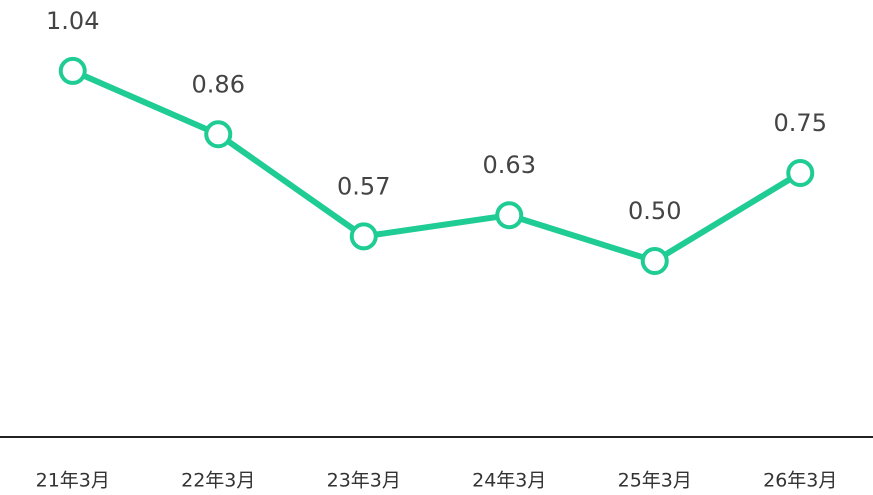 This screenshot has width=873, height=495. I want to click on value-label: 0.75, so click(800, 123).